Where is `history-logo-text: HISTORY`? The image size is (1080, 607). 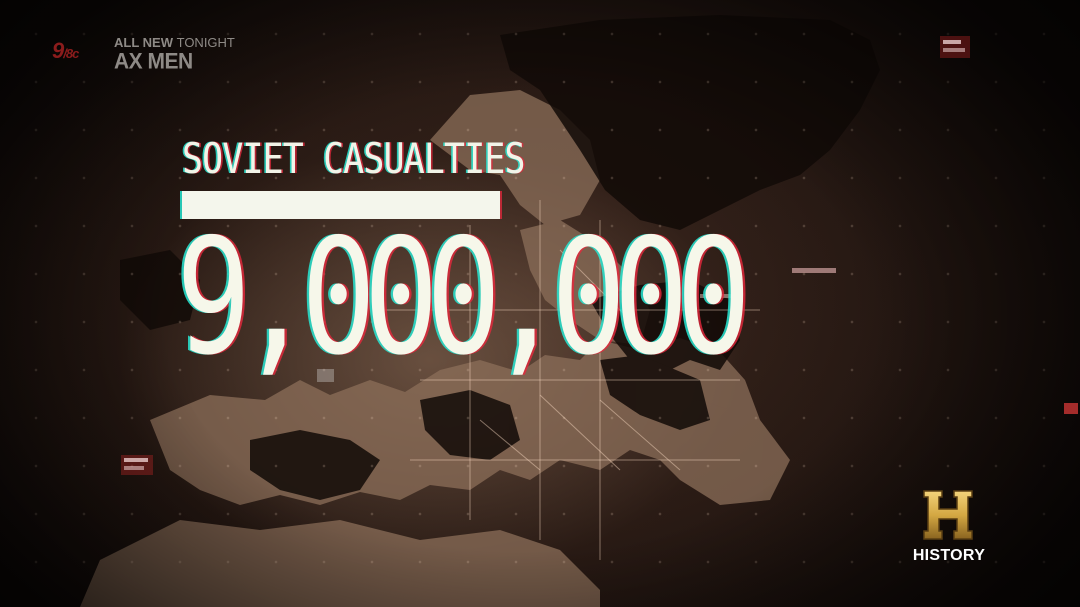
history-logo-text: HISTORY is located at coordinates (949, 555).